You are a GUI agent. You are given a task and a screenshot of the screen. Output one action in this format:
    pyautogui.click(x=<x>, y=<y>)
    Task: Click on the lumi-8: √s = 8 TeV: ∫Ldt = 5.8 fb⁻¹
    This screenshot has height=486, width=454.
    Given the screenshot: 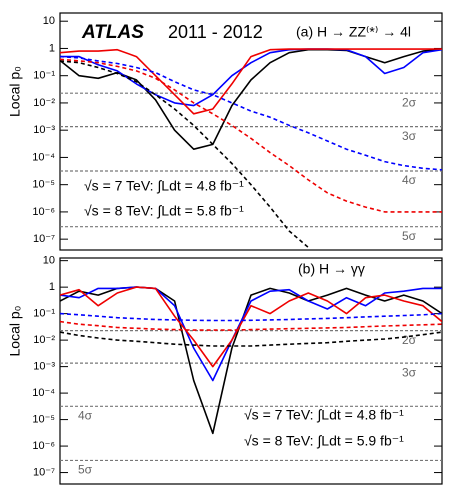 What is the action you would take?
    pyautogui.click(x=164, y=211)
    